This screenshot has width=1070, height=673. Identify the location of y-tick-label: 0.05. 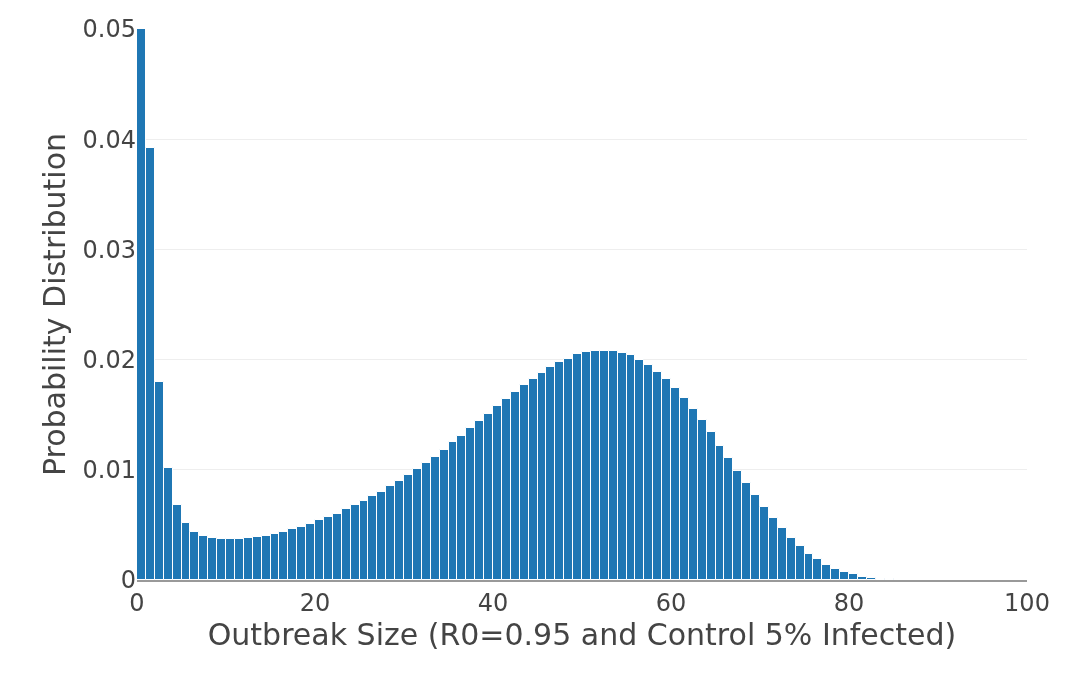
(109, 29).